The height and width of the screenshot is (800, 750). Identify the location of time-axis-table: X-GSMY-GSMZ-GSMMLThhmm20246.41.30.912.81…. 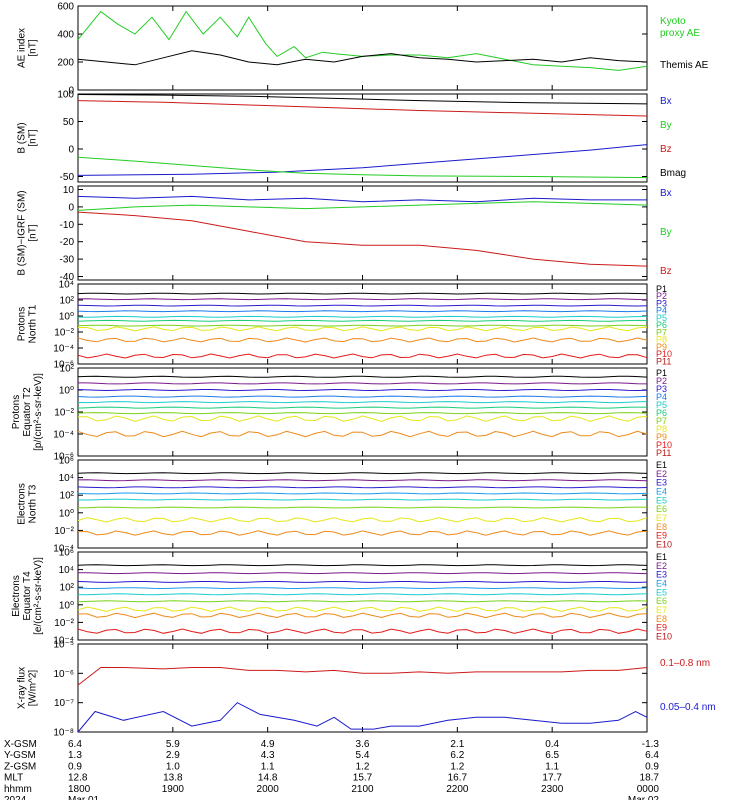
(331, 769).